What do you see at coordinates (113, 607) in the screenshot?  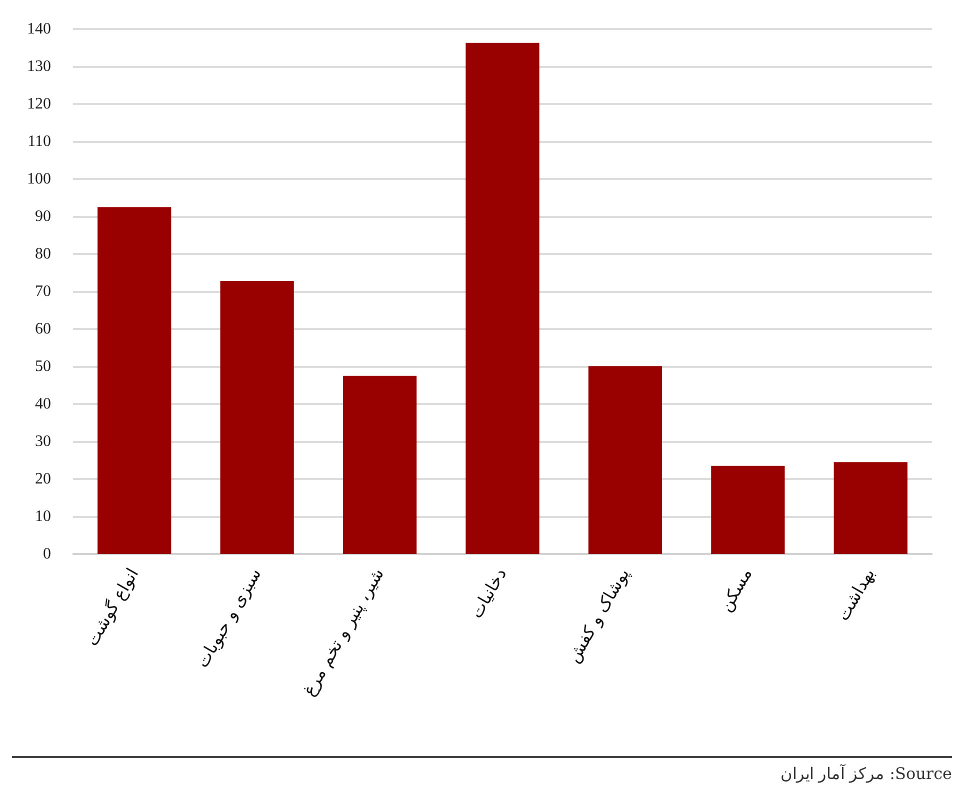 I see `x-tick-label: انواع گوشت` at bounding box center [113, 607].